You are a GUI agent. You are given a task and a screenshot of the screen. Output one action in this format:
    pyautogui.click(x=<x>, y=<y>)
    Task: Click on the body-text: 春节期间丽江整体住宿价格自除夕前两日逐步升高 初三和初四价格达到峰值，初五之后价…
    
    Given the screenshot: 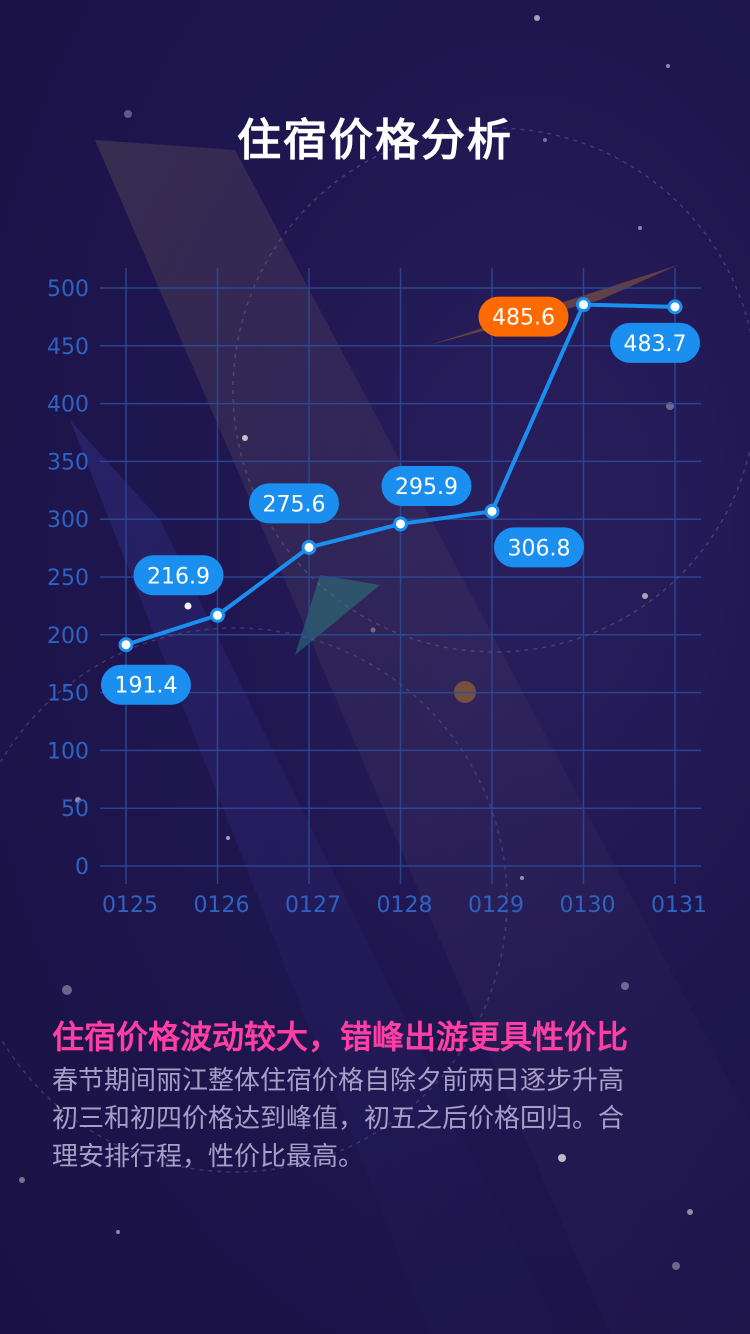 What is the action you would take?
    pyautogui.click(x=377, y=1119)
    